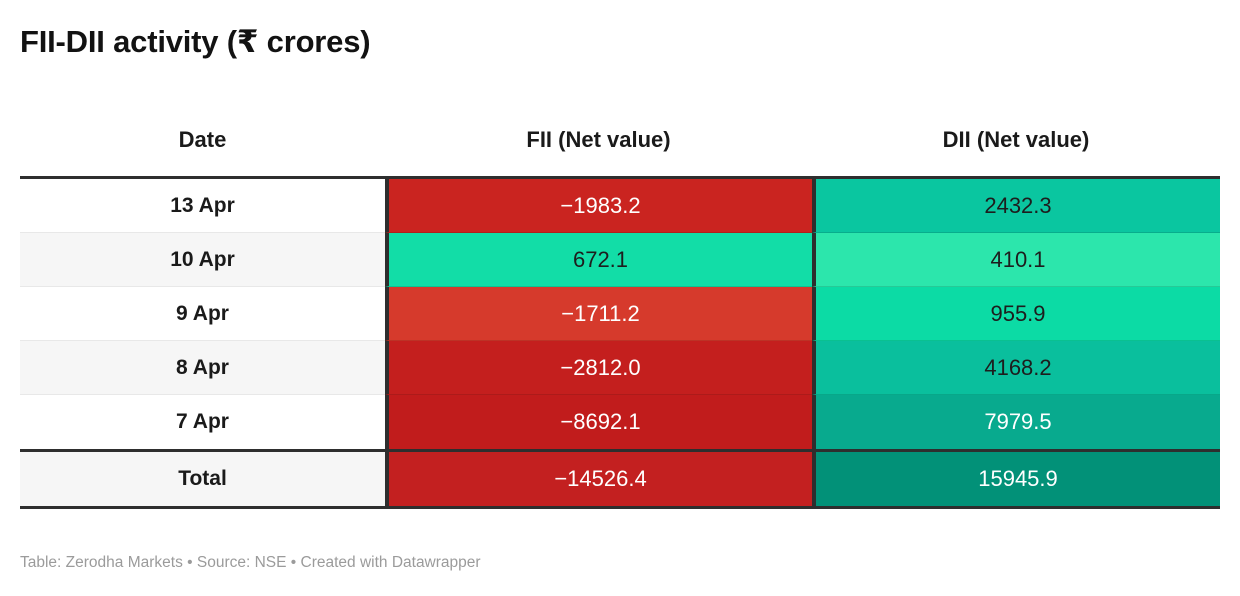 This screenshot has height=596, width=1240. What do you see at coordinates (202, 368) in the screenshot?
I see `date-cell: 8 Apr` at bounding box center [202, 368].